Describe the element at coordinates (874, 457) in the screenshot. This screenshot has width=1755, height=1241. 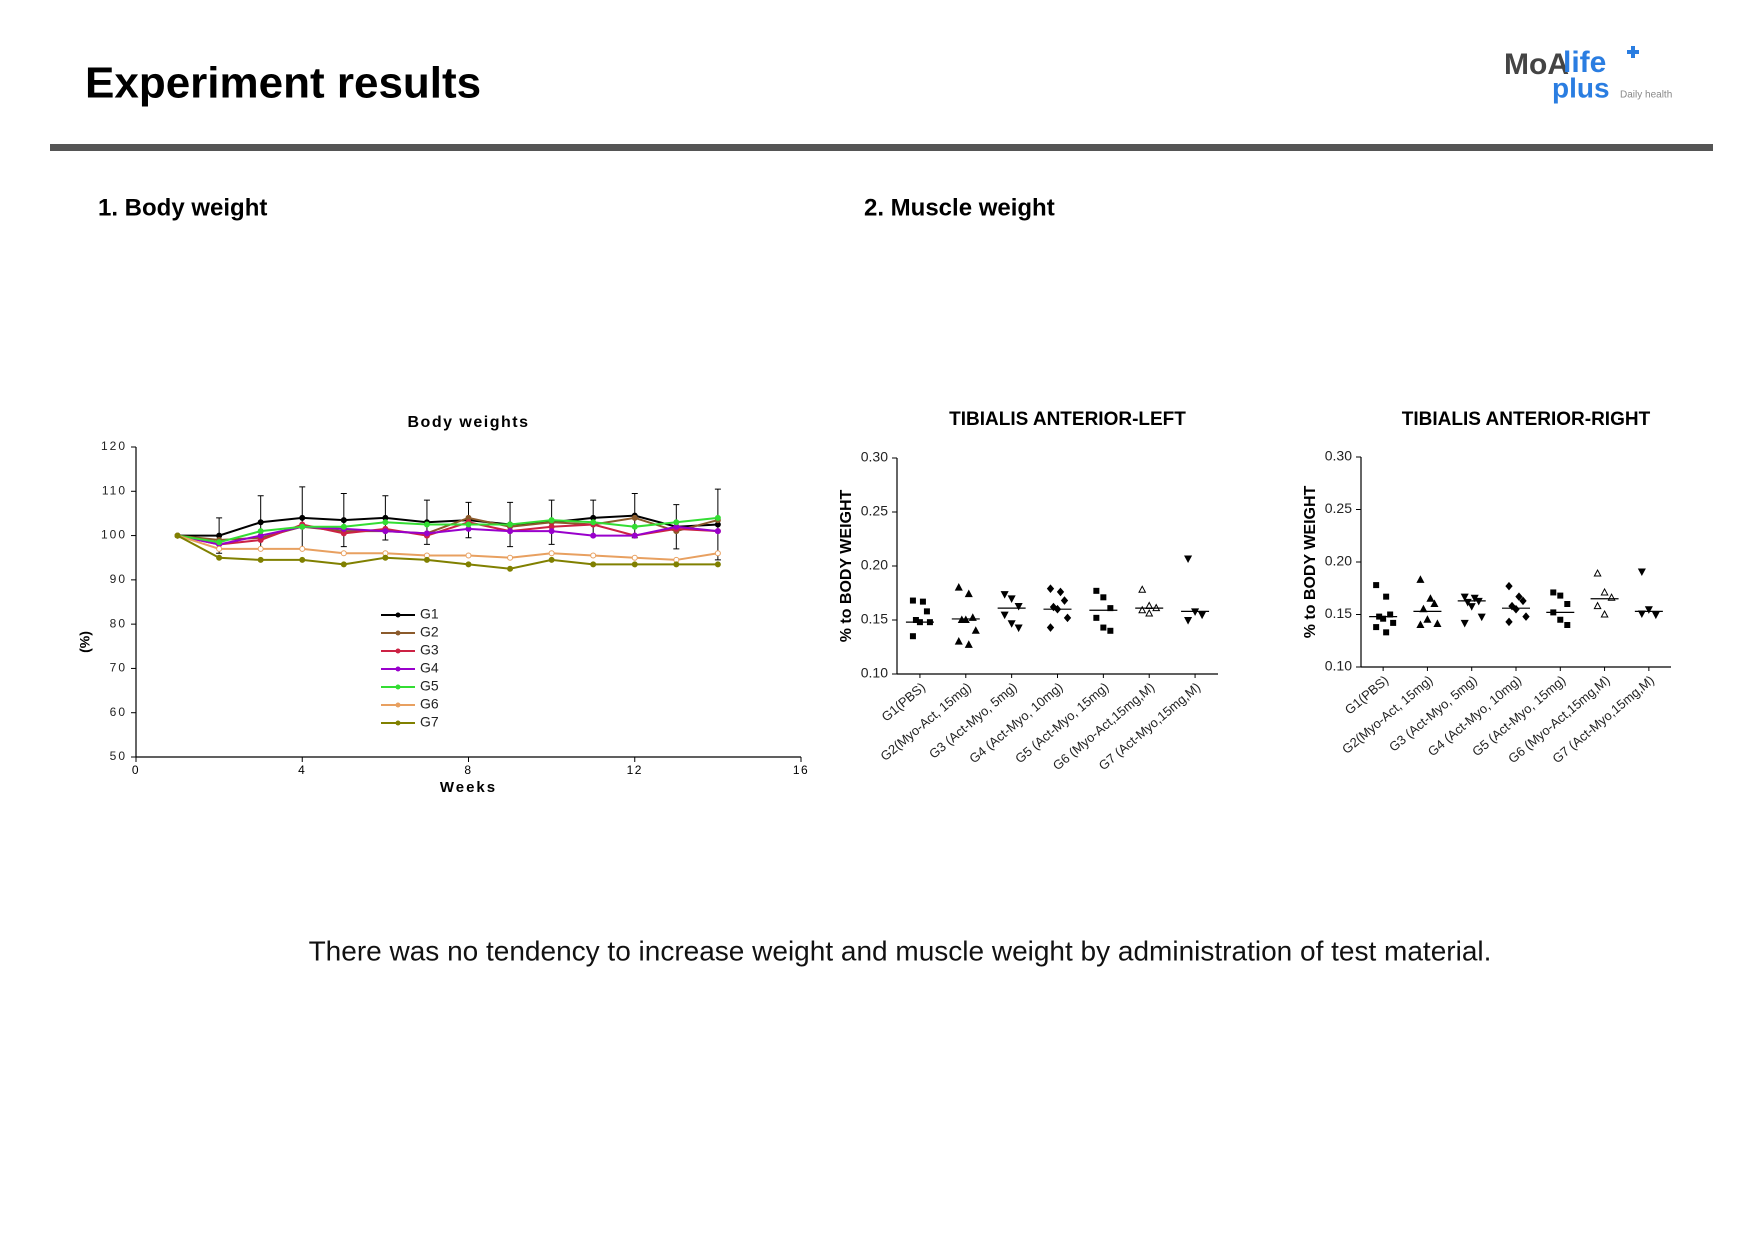
I see `y-tick-label: 0.30` at that location.